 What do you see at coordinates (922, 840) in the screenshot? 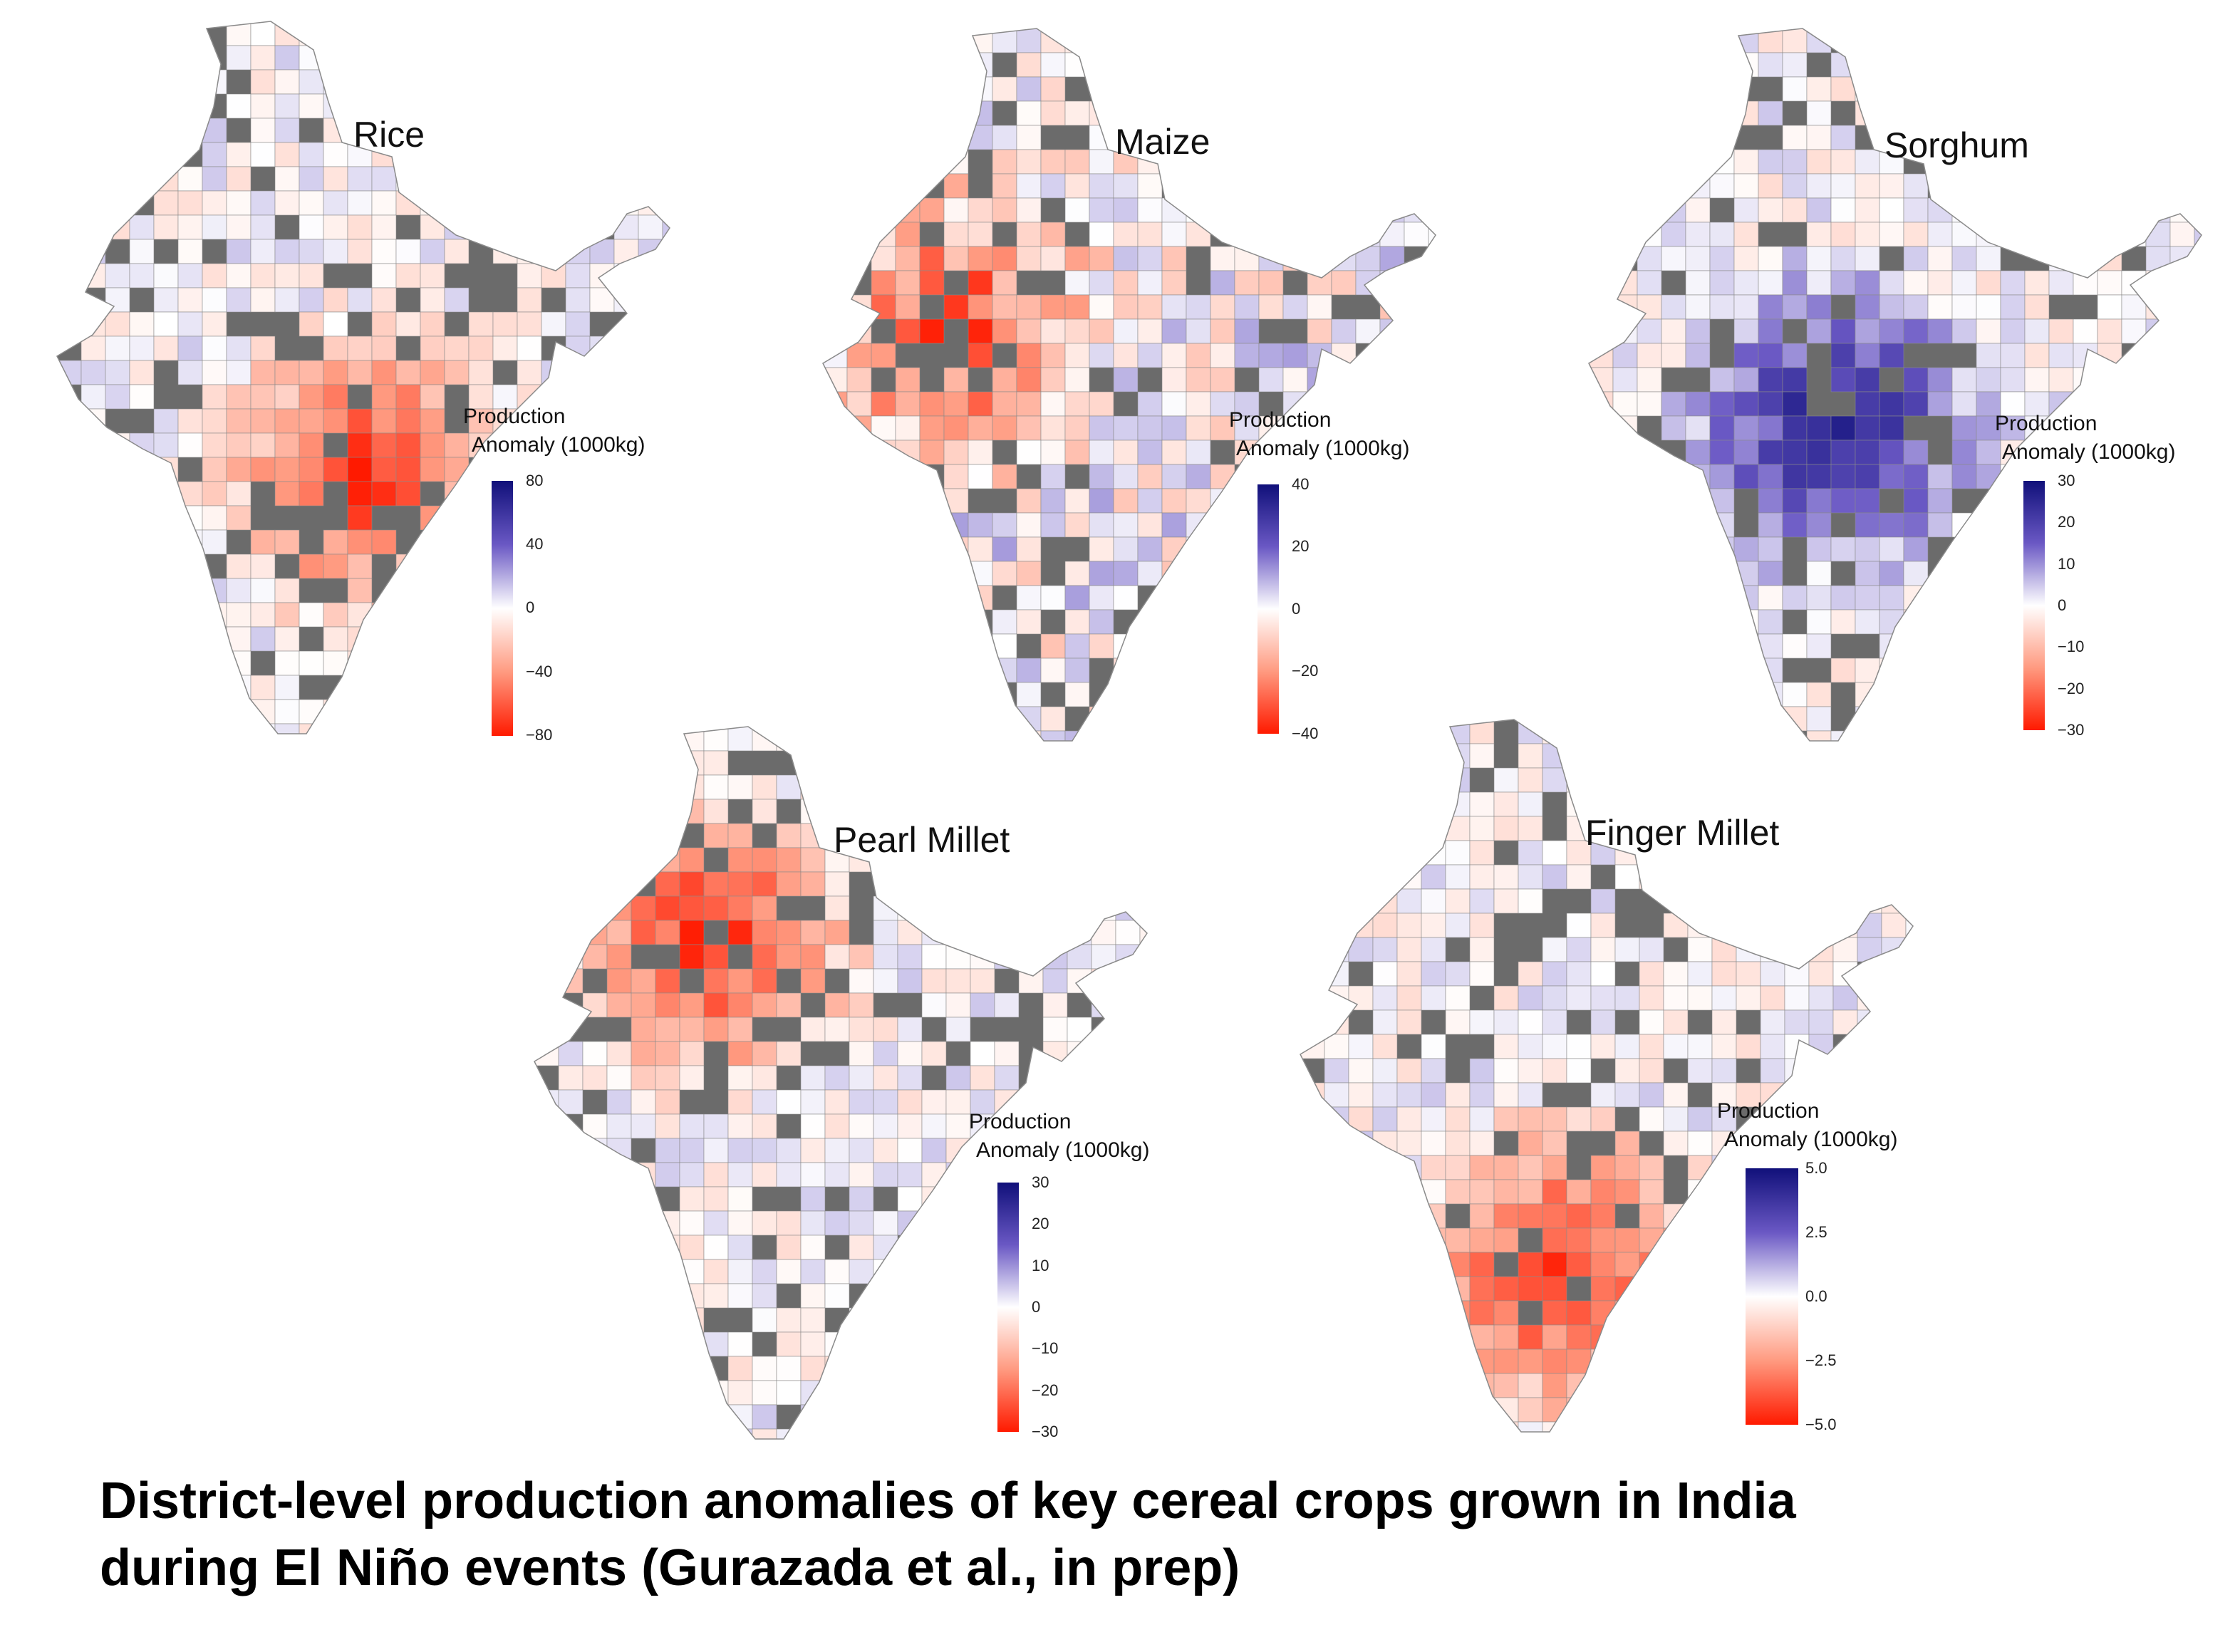
I see `pearl-millet-title: Pearl Millet` at bounding box center [922, 840].